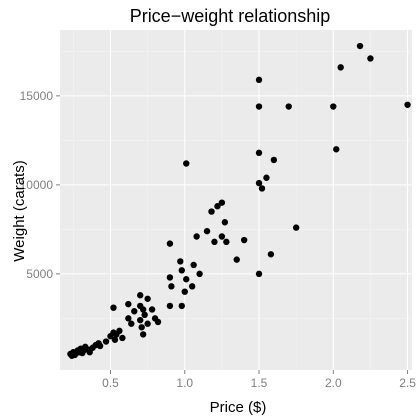 The height and width of the screenshot is (417, 417). What do you see at coordinates (333, 383) in the screenshot?
I see `x-tick-label: 2.0` at bounding box center [333, 383].